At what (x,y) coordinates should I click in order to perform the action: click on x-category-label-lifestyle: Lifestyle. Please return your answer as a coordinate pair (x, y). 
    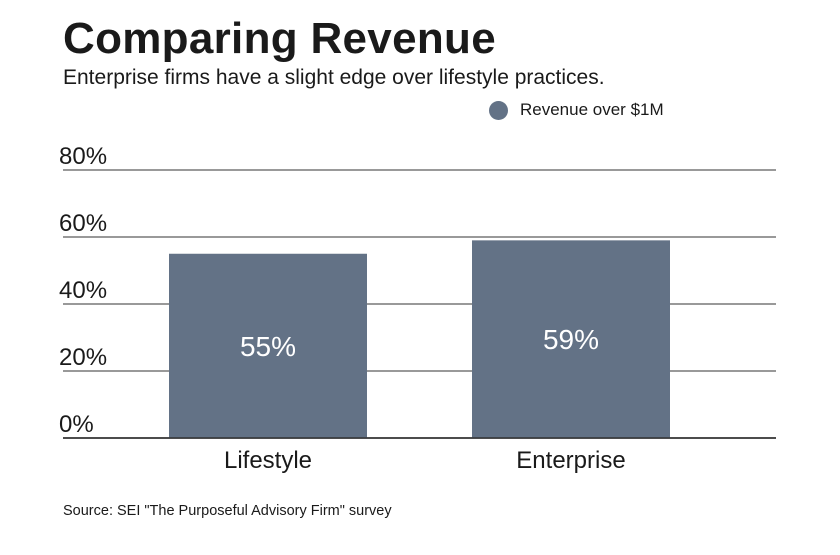
    Looking at the image, I should click on (268, 460).